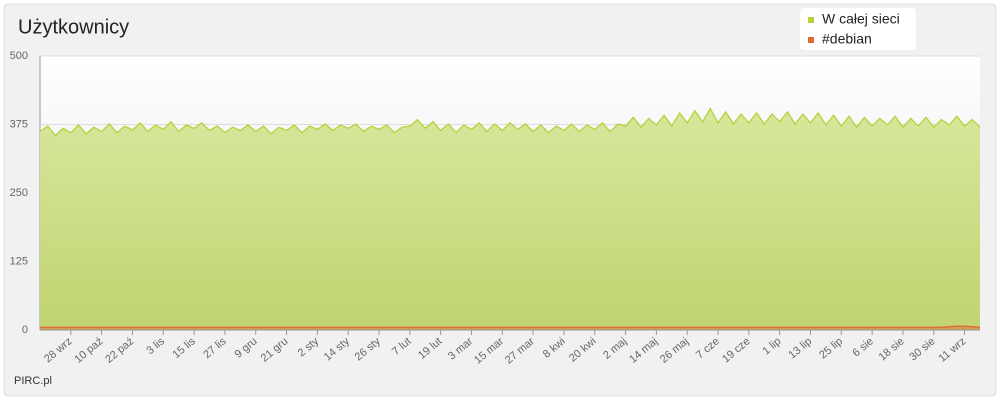  I want to click on y-tick-label: 125, so click(19, 261).